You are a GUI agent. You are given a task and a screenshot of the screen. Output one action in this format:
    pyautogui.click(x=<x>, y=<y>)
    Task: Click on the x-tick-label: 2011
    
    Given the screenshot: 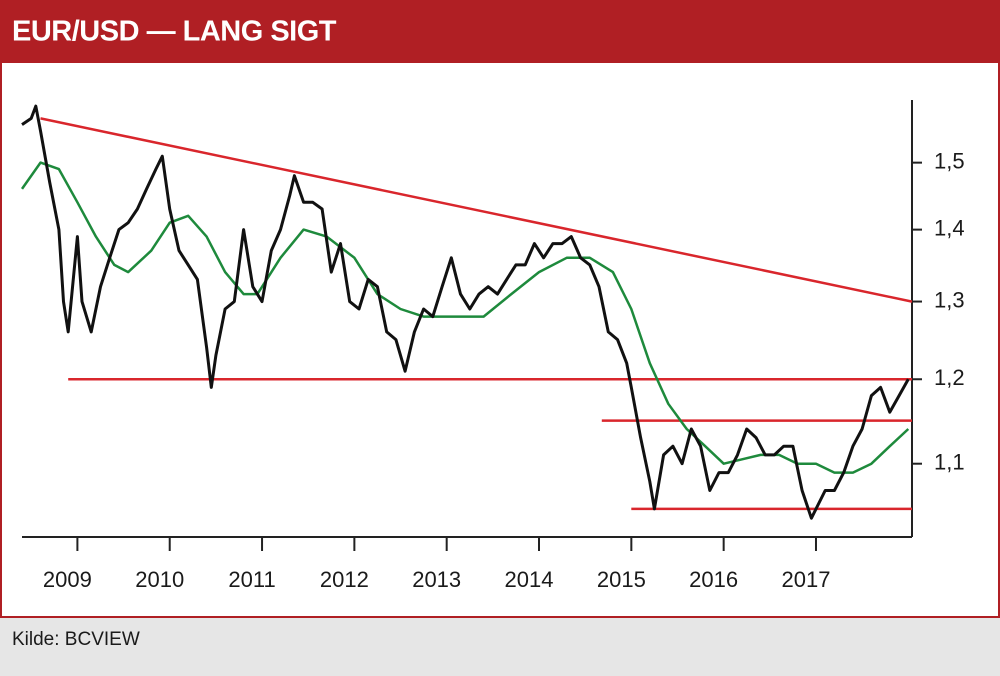 What is the action you would take?
    pyautogui.click(x=251, y=579)
    